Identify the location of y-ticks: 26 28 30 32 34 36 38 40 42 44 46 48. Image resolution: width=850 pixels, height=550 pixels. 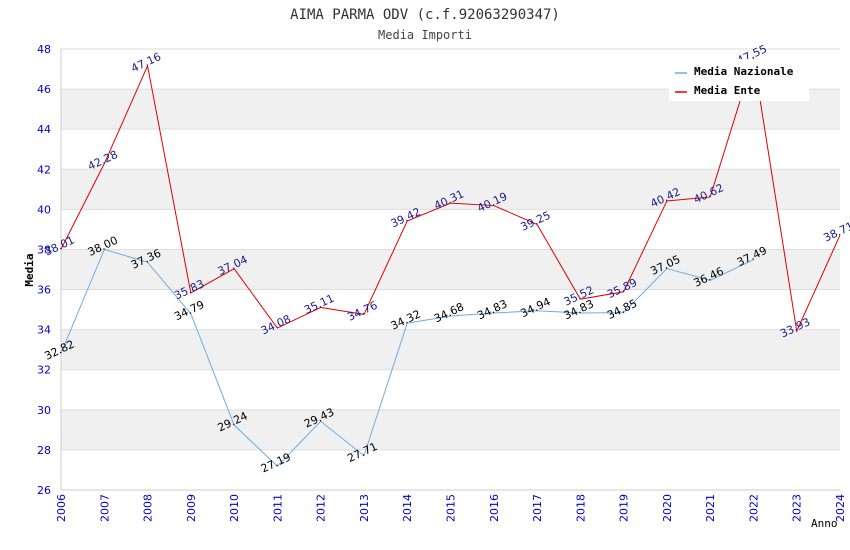
(44, 270).